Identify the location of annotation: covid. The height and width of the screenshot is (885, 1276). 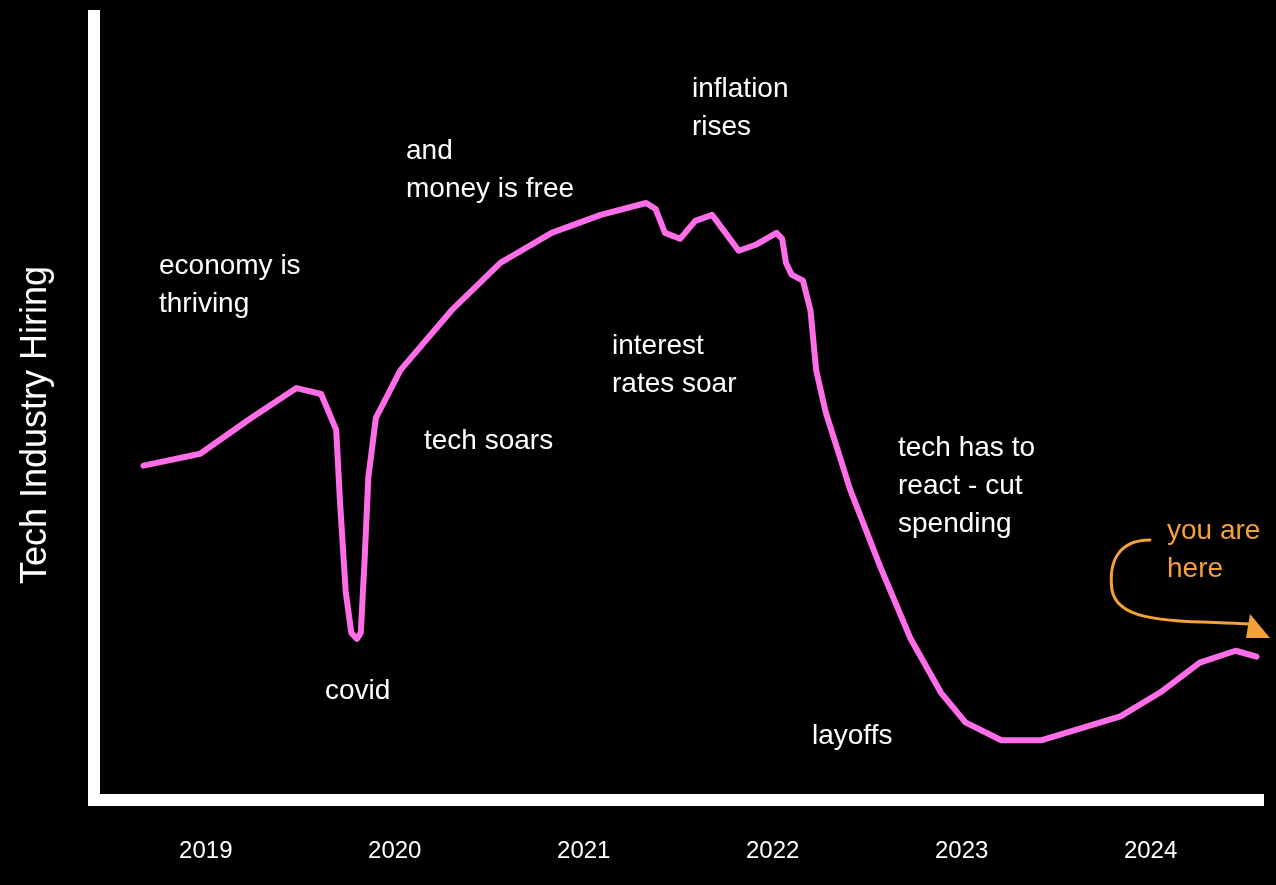
(358, 689).